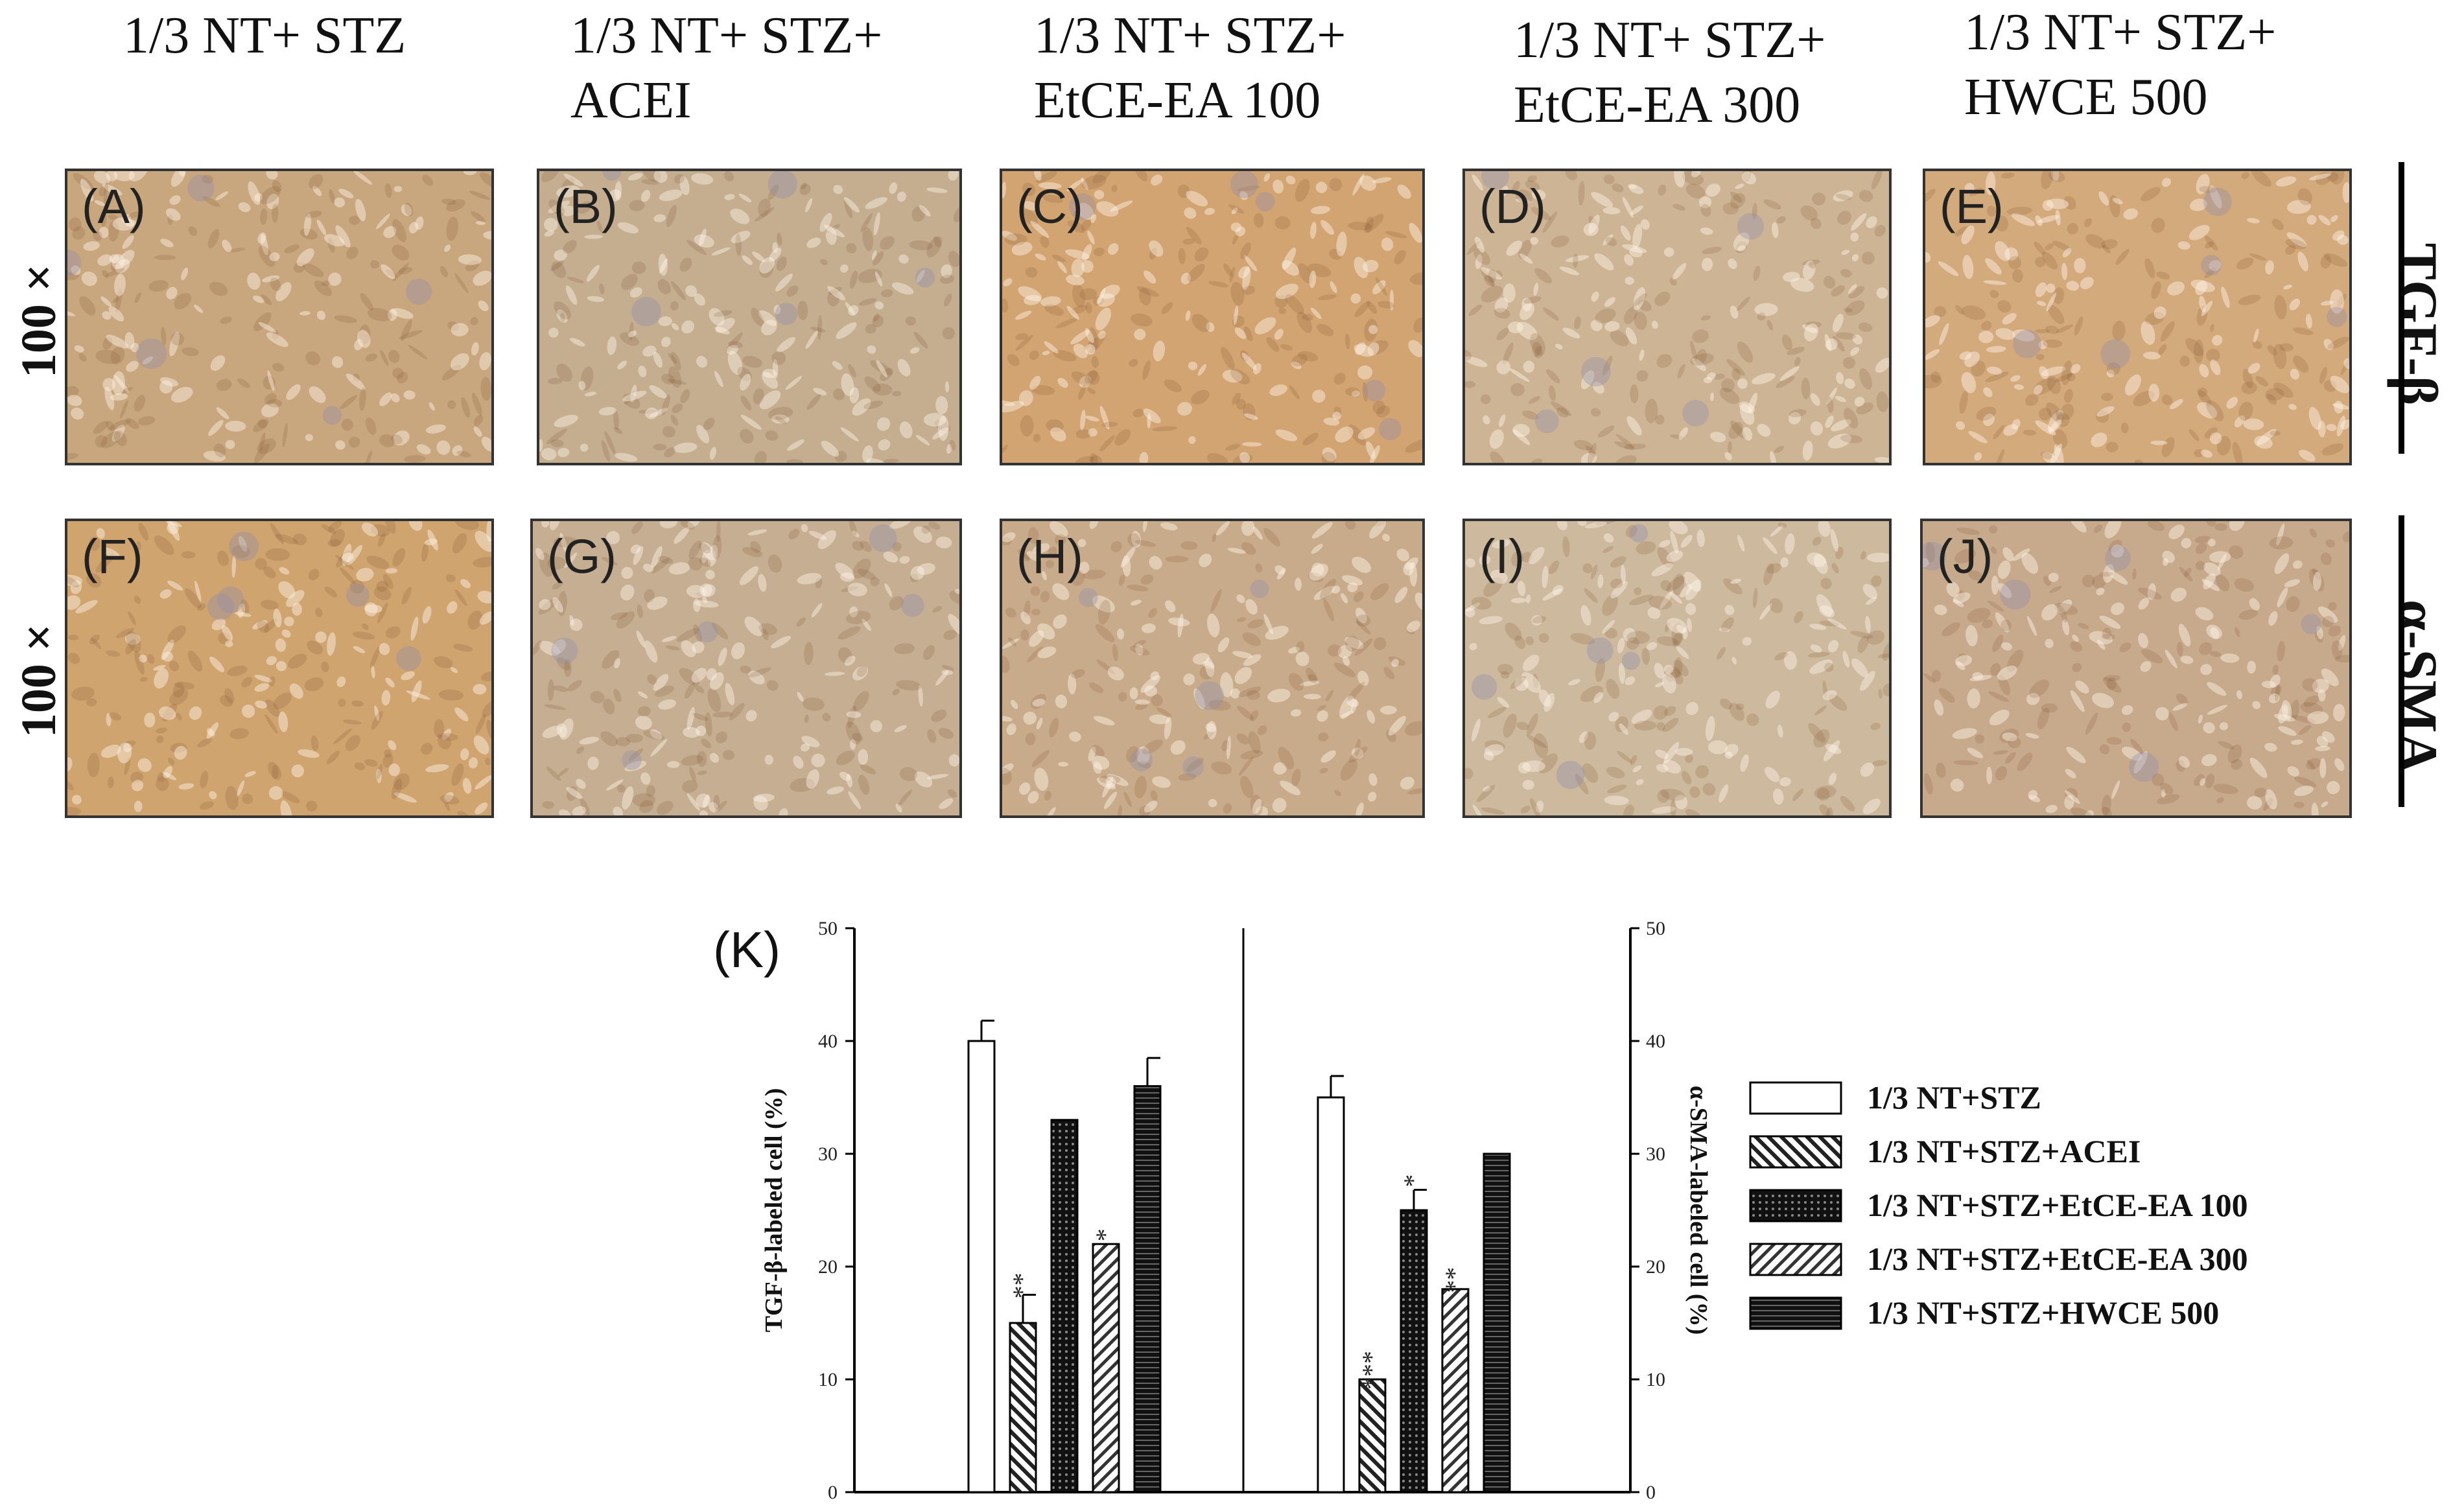  Describe the element at coordinates (1049, 206) in the screenshot. I see `panel-label: (C)` at that location.